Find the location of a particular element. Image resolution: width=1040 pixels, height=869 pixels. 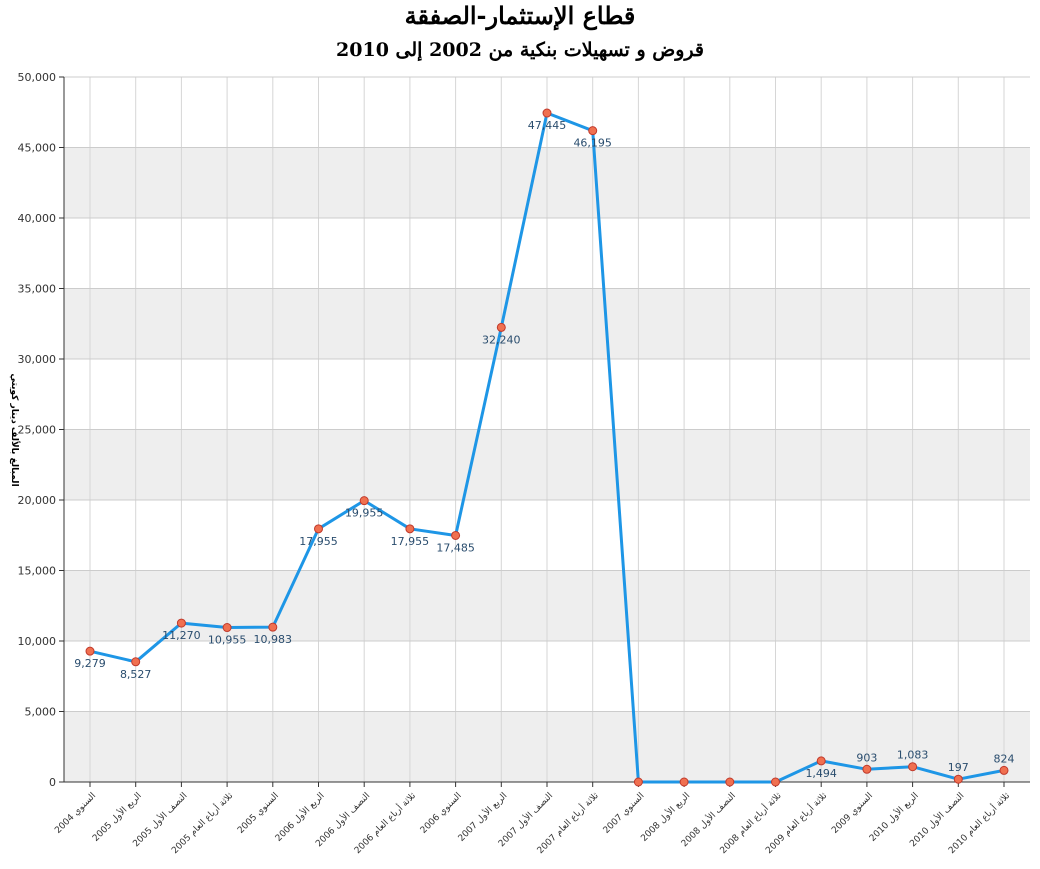

data-label: 8,527 is located at coordinates (136, 674).